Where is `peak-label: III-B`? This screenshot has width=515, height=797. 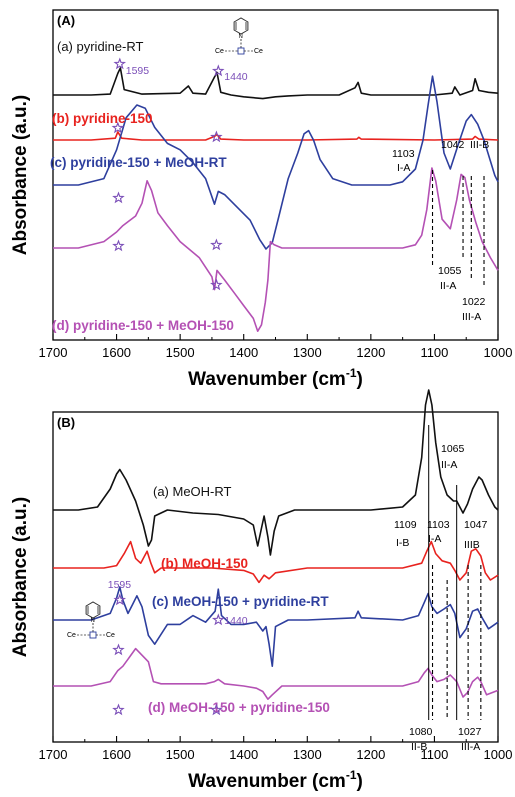
peak-label: III-B is located at coordinates (479, 145).